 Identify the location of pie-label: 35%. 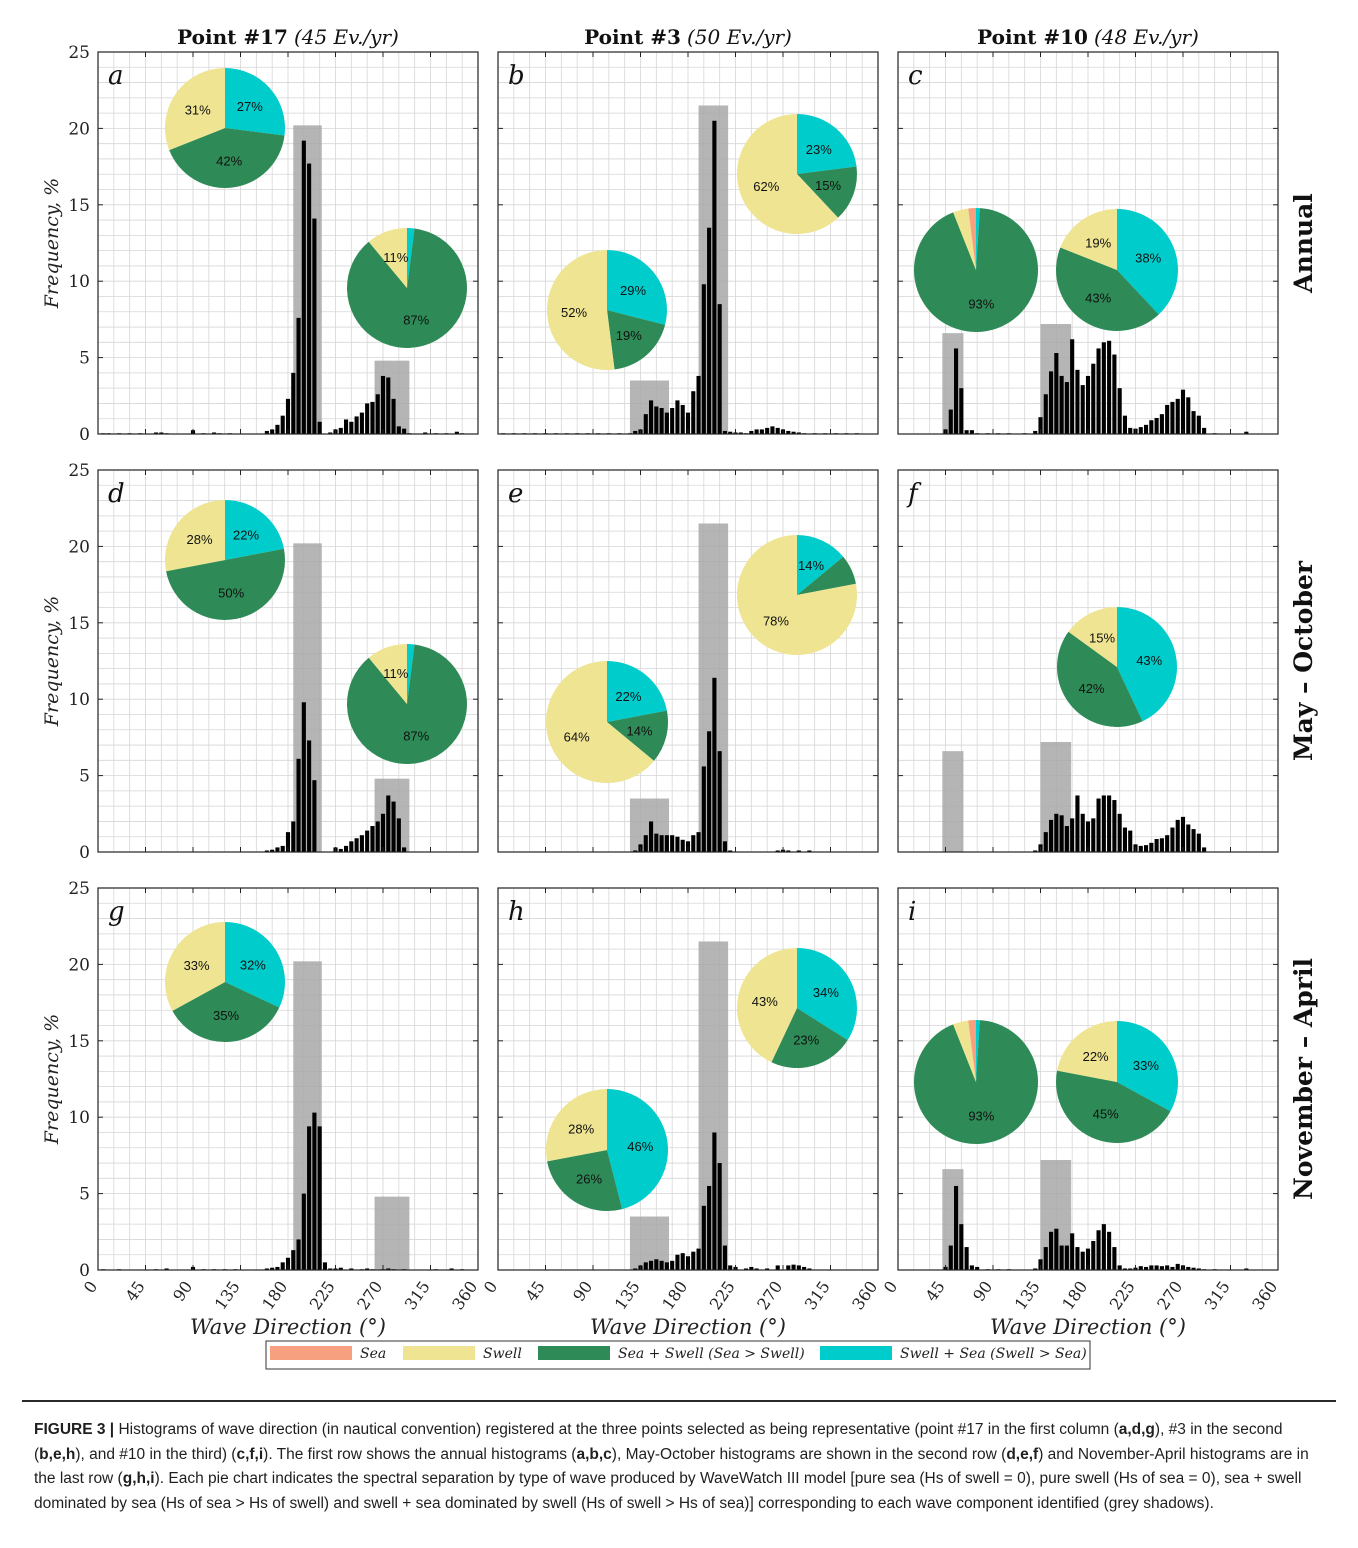
(226, 1015).